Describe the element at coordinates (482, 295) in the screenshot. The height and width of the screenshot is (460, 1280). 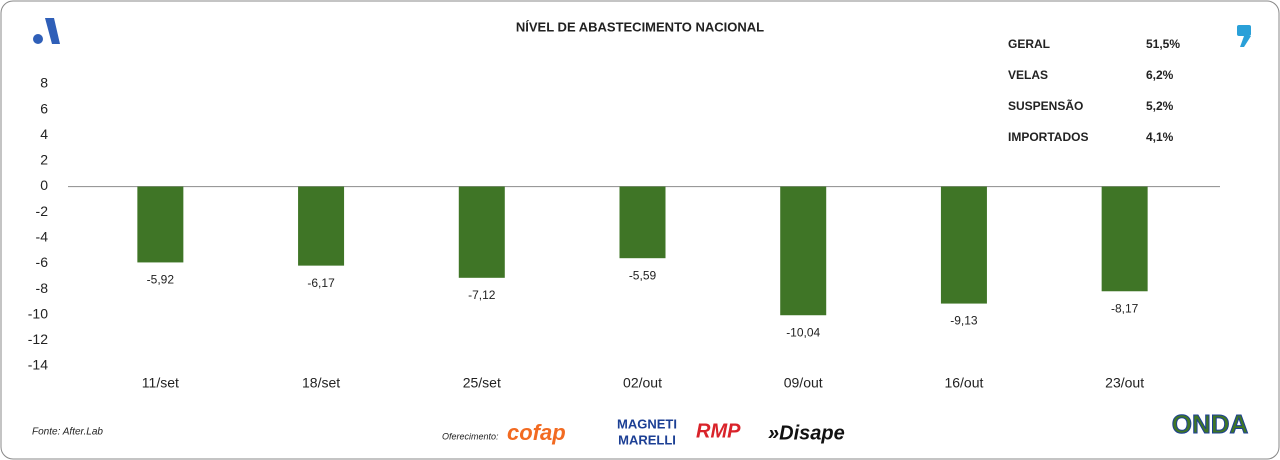
I see `value-label: -7,12` at that location.